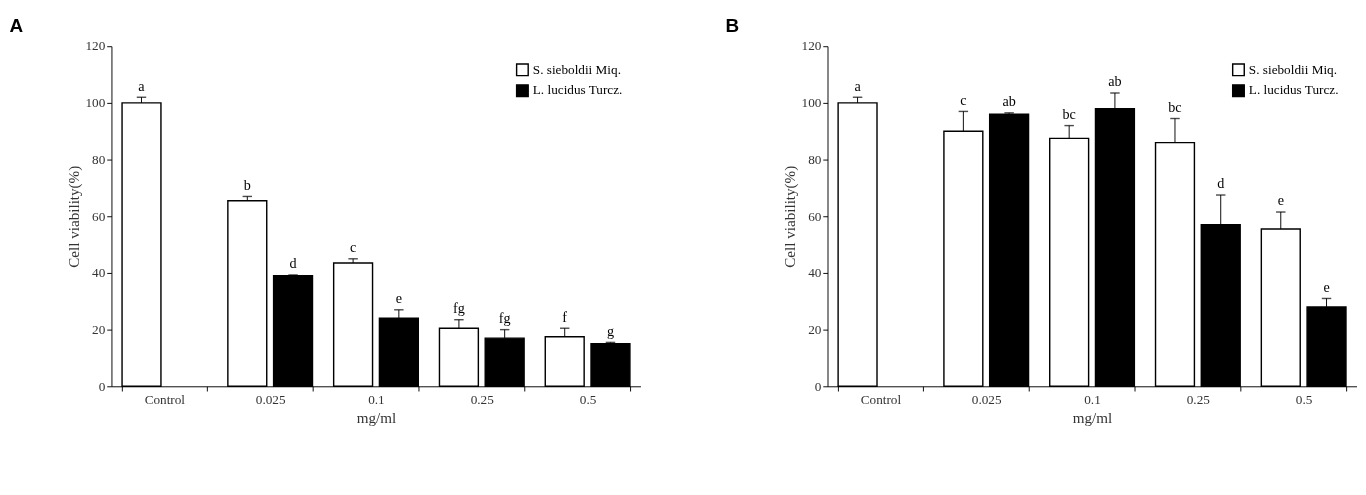  Describe the element at coordinates (16, 26) in the screenshot. I see `chart-title: A` at that location.